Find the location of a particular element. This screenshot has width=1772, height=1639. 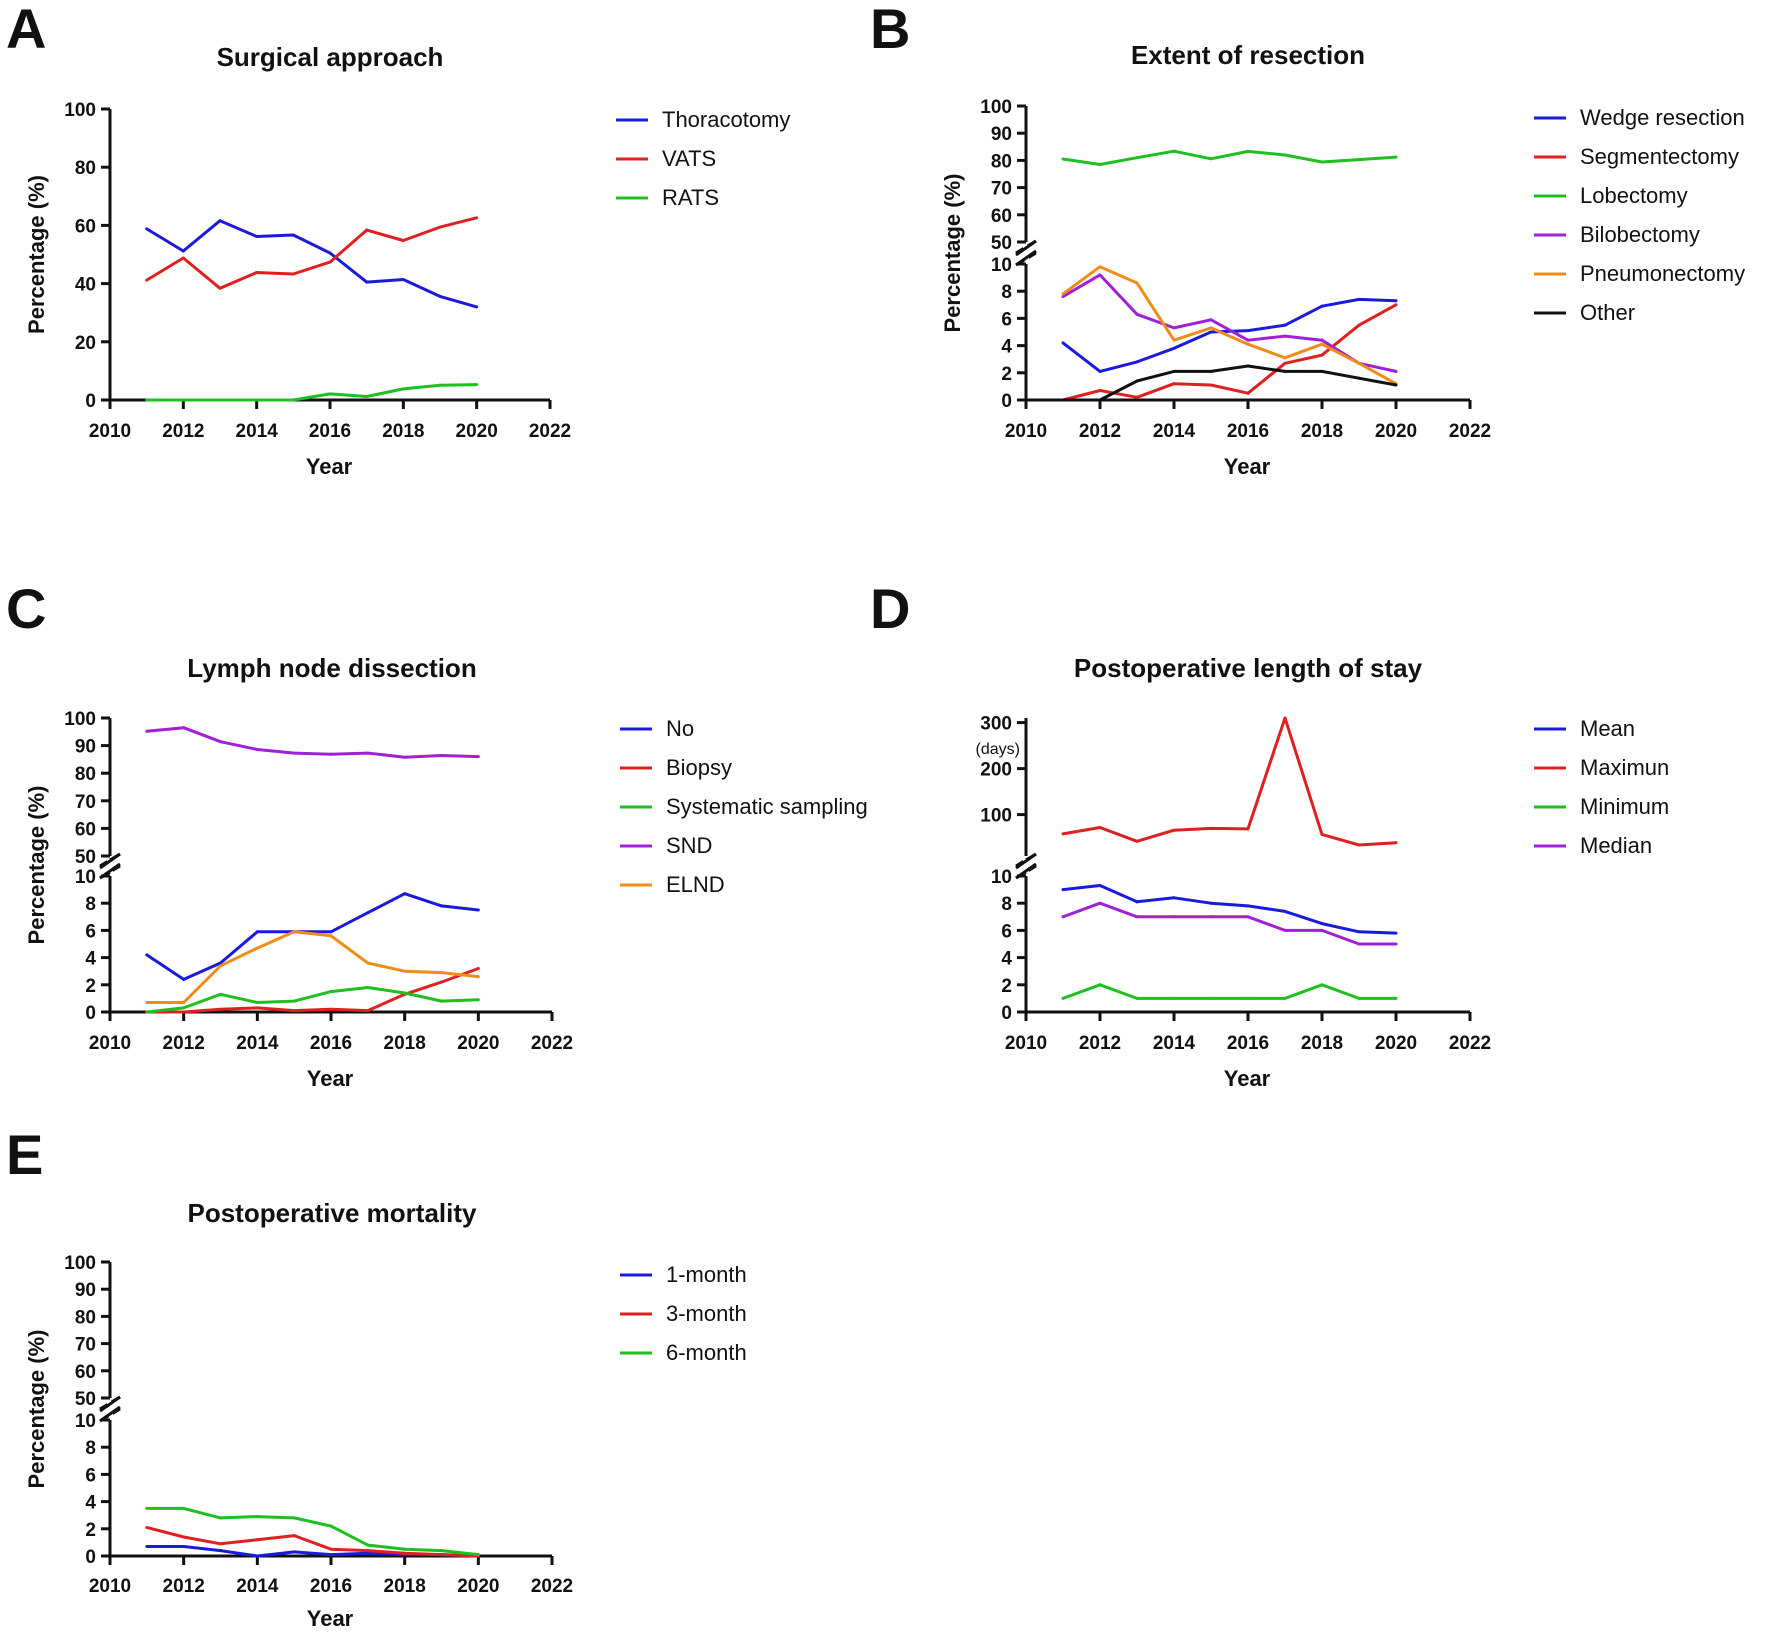

series-line-snd is located at coordinates (312, 742).